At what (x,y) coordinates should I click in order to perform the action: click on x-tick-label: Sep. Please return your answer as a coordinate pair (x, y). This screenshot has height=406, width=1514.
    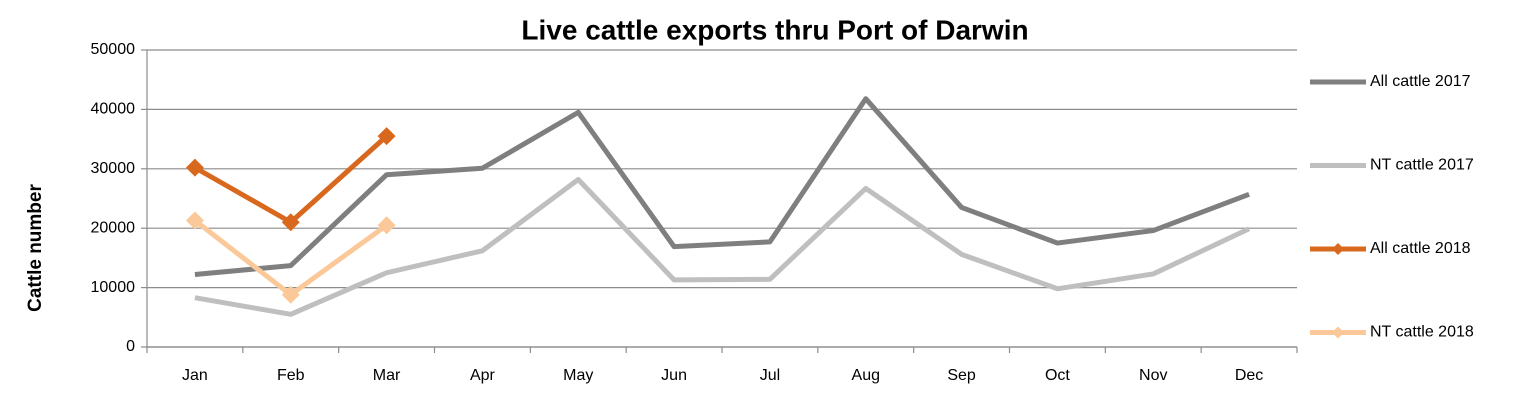
    Looking at the image, I should click on (961, 375).